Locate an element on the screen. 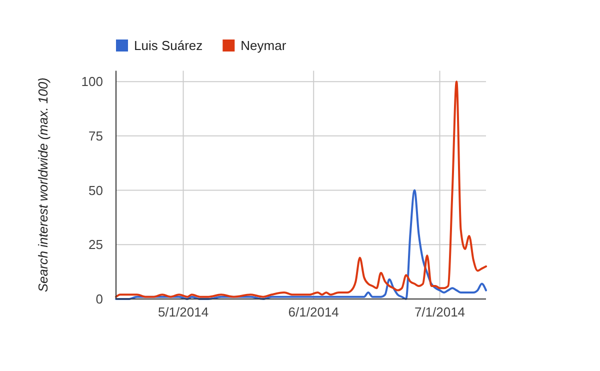 This screenshot has height=371, width=600. legend-label: Neymar is located at coordinates (263, 46).